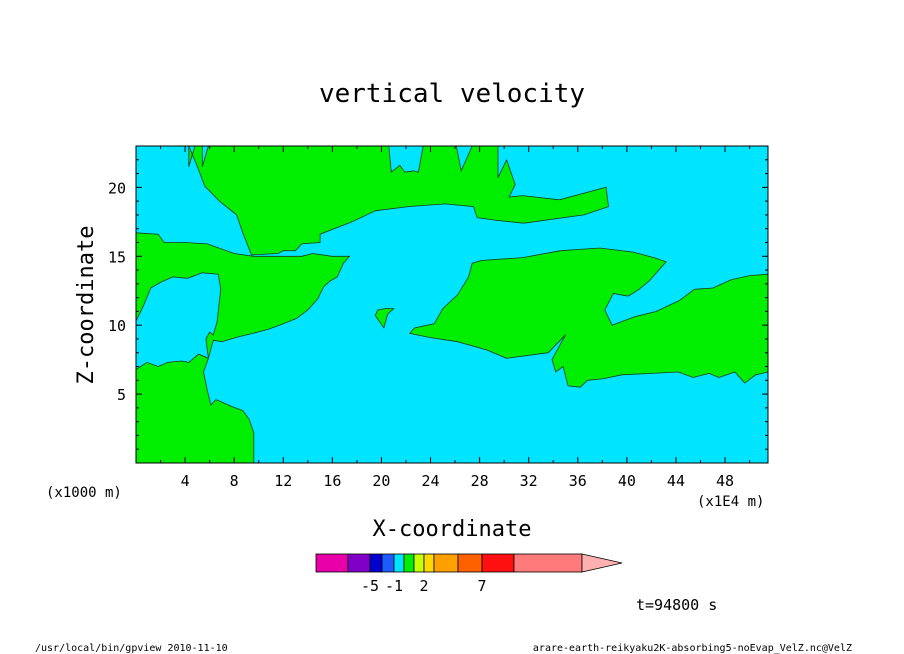 This screenshot has width=904, height=654. Describe the element at coordinates (185, 481) in the screenshot. I see `x-tick-label: 4` at that location.